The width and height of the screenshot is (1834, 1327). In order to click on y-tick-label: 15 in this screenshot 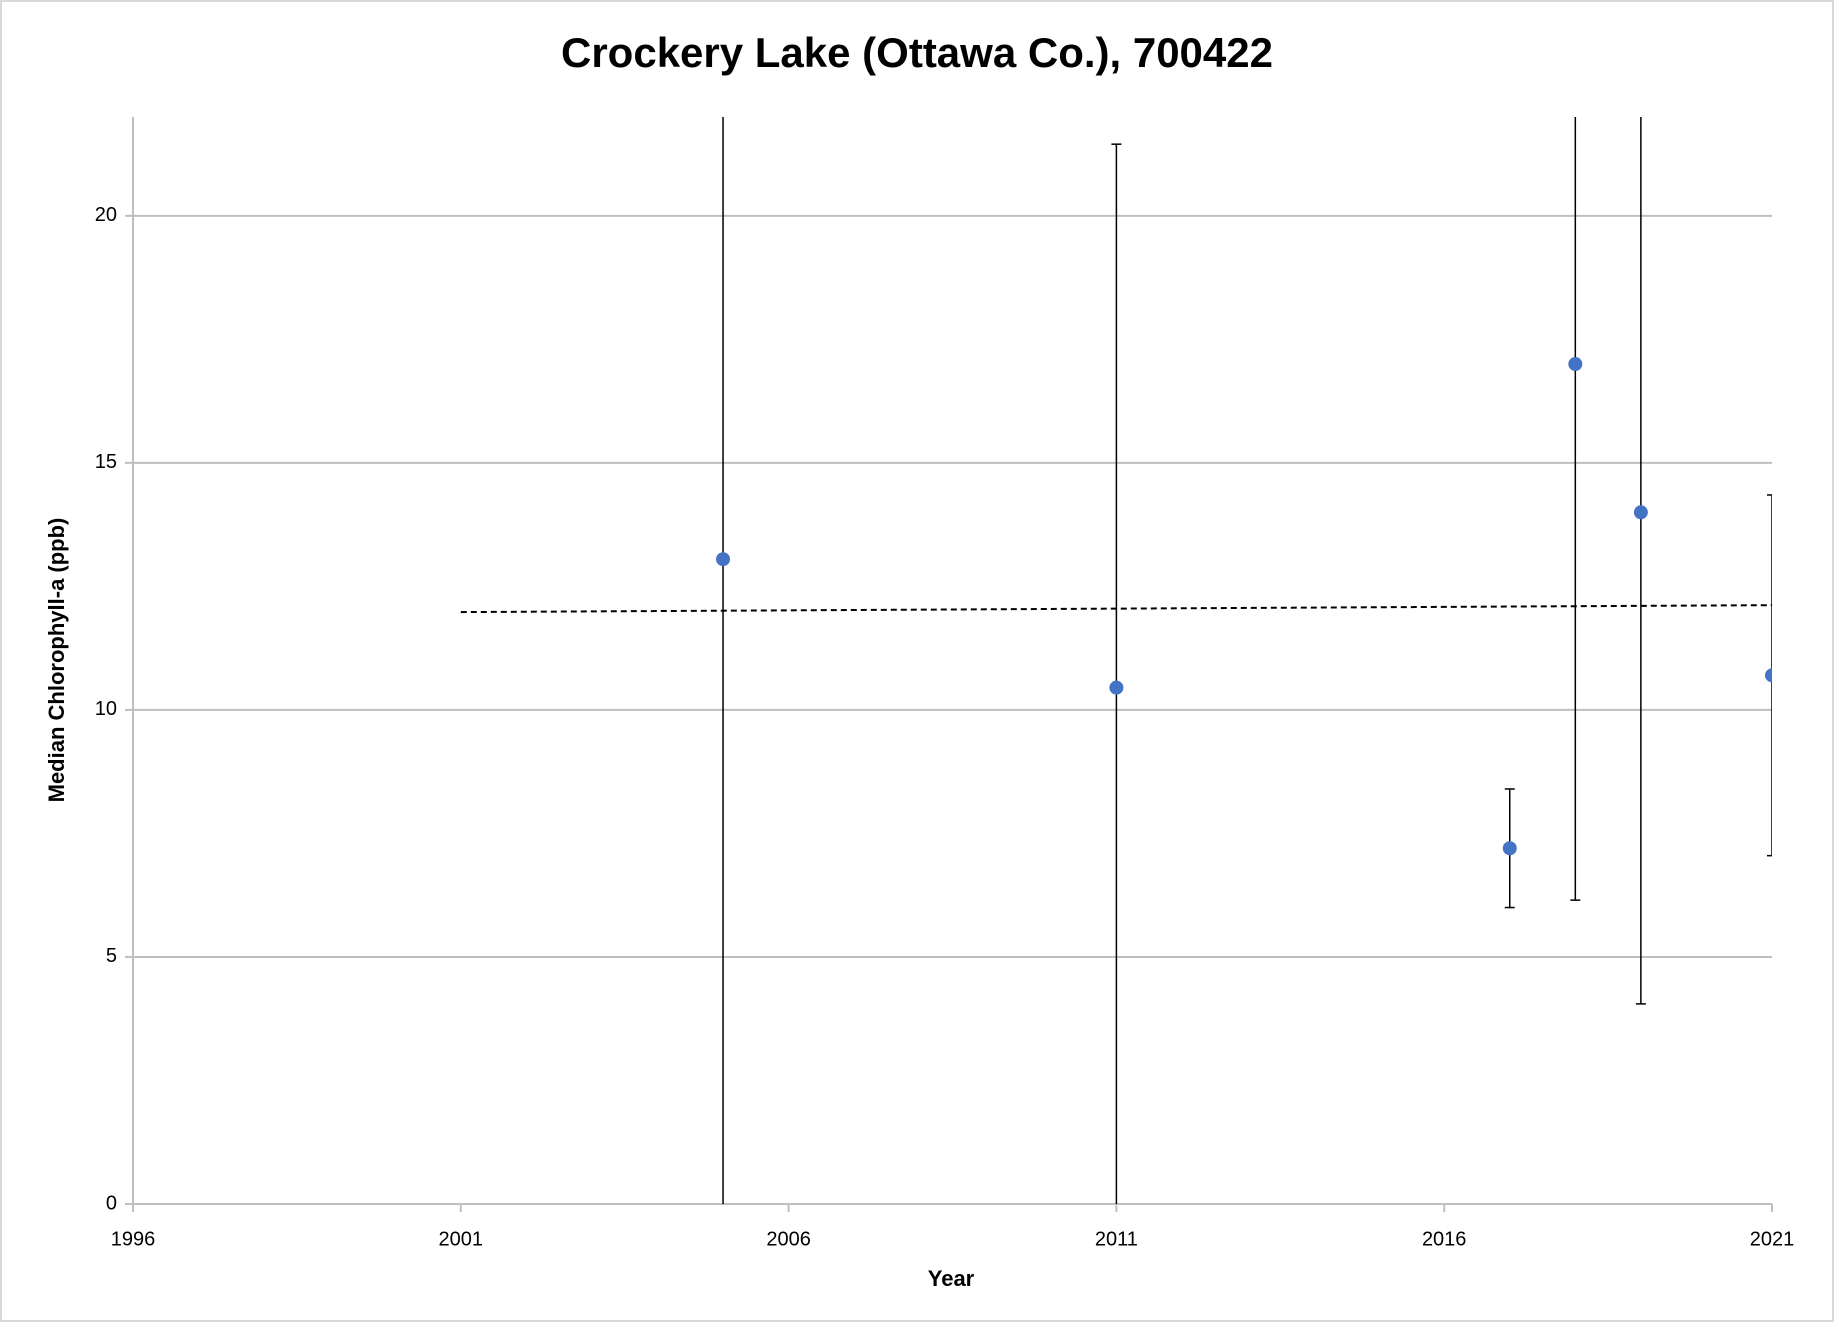, I will do `click(106, 462)`.